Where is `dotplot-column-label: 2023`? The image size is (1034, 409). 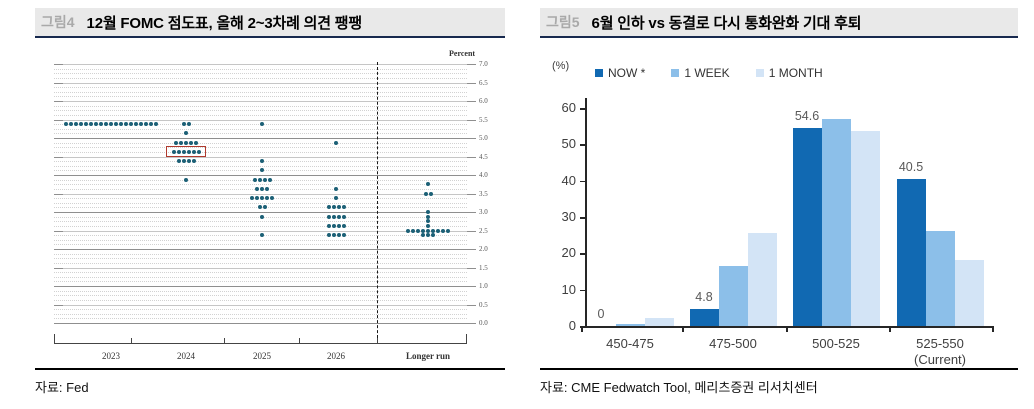 dotplot-column-label: 2023 is located at coordinates (111, 356).